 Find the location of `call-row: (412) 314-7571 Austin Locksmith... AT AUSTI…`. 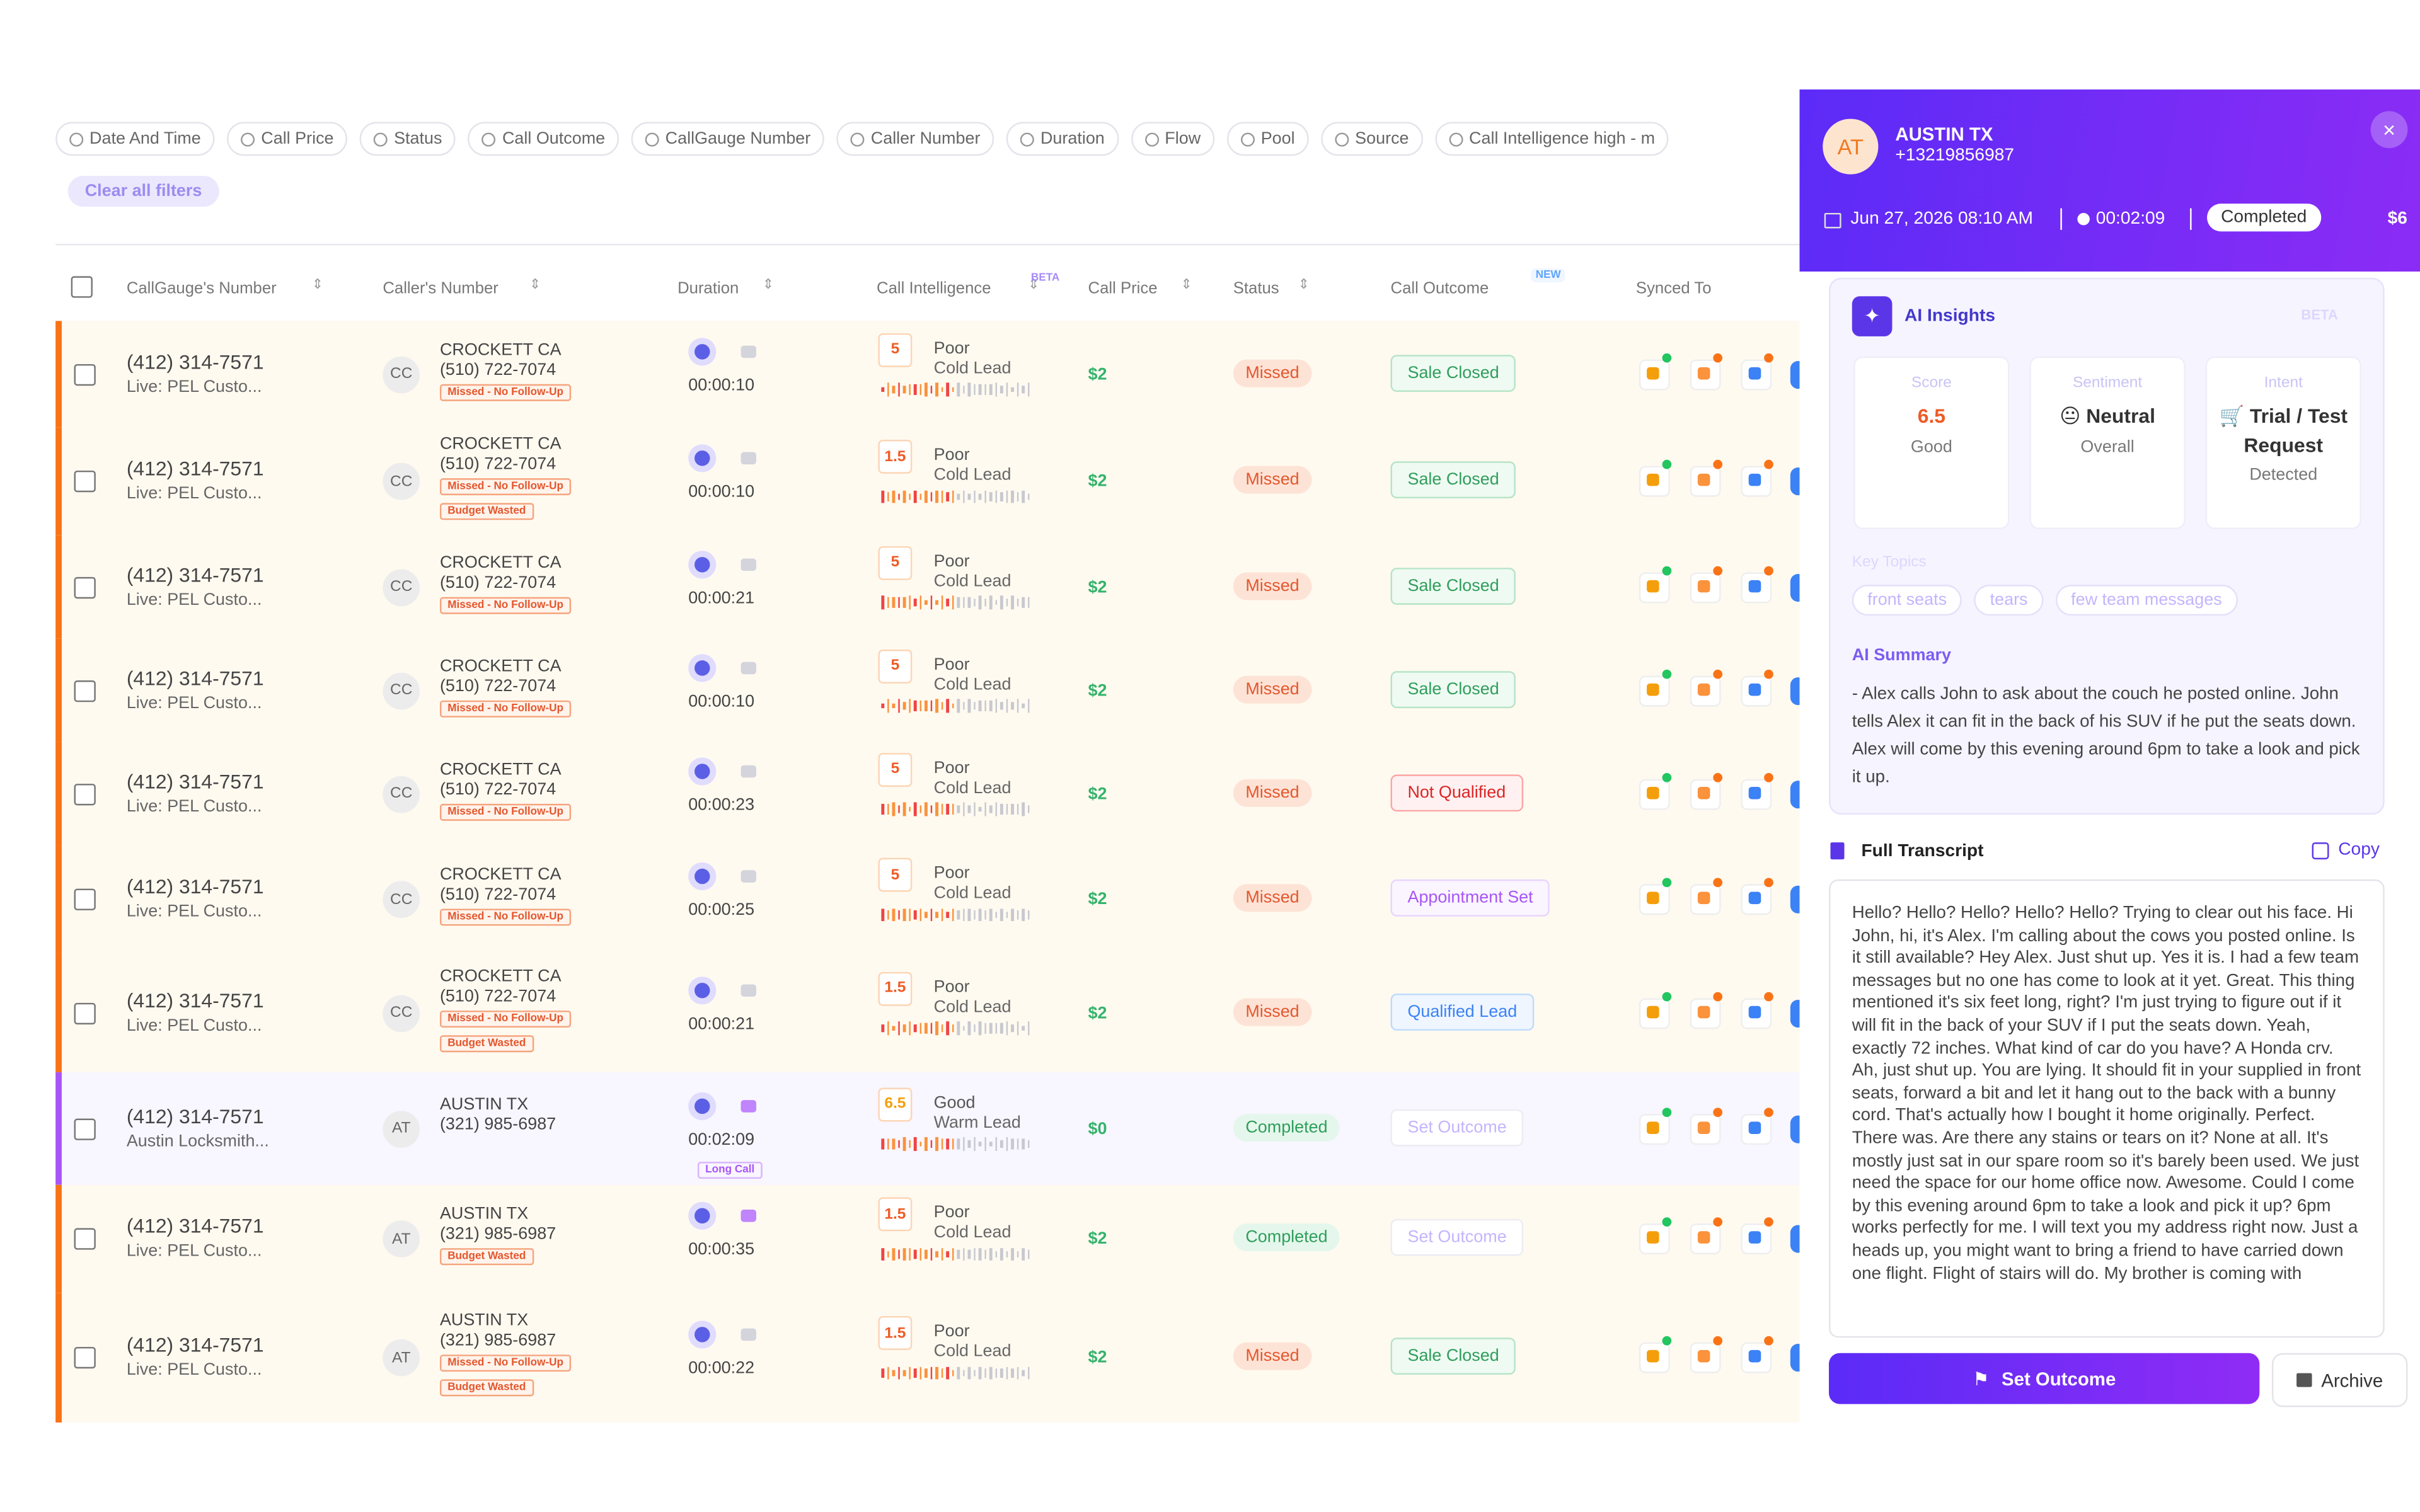

call-row: (412) 314-7571 Austin Locksmith... AT AUSTI… is located at coordinates (931, 1128).